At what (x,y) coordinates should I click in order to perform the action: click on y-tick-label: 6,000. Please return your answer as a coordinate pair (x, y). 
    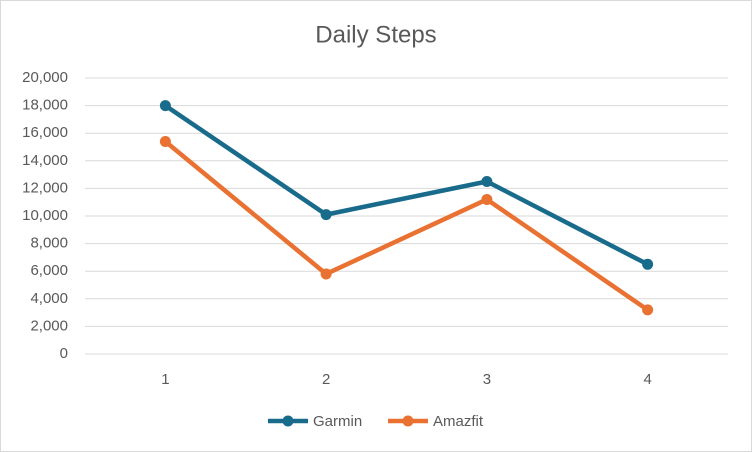
    Looking at the image, I should click on (49, 270).